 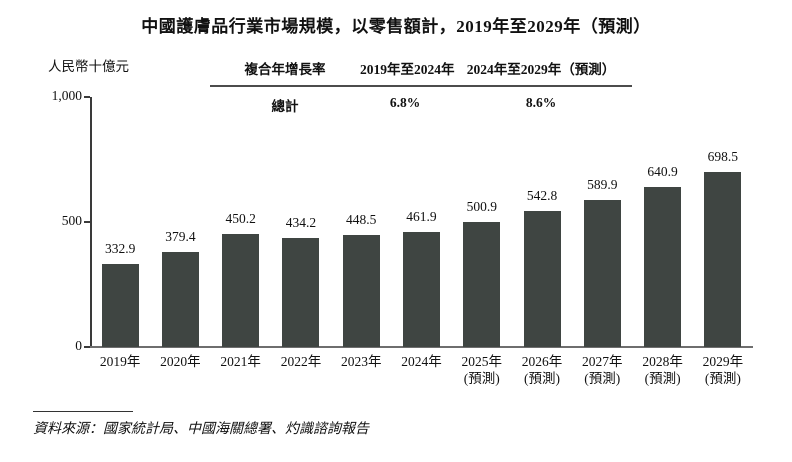 What do you see at coordinates (723, 157) in the screenshot?
I see `bar-value-label: 698.5` at bounding box center [723, 157].